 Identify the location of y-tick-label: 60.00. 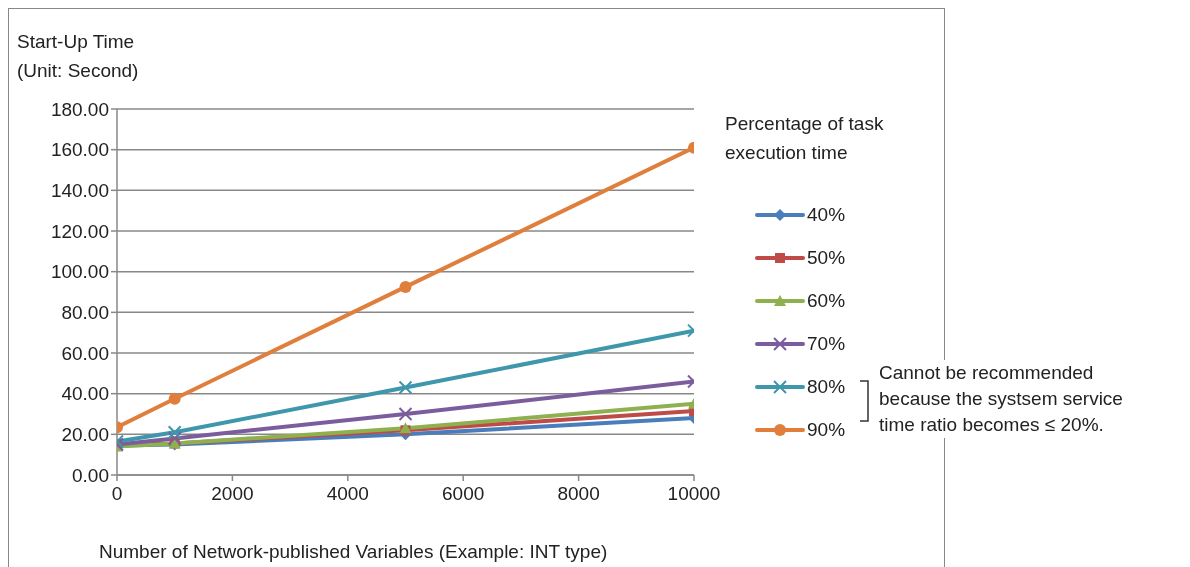
(85, 353).